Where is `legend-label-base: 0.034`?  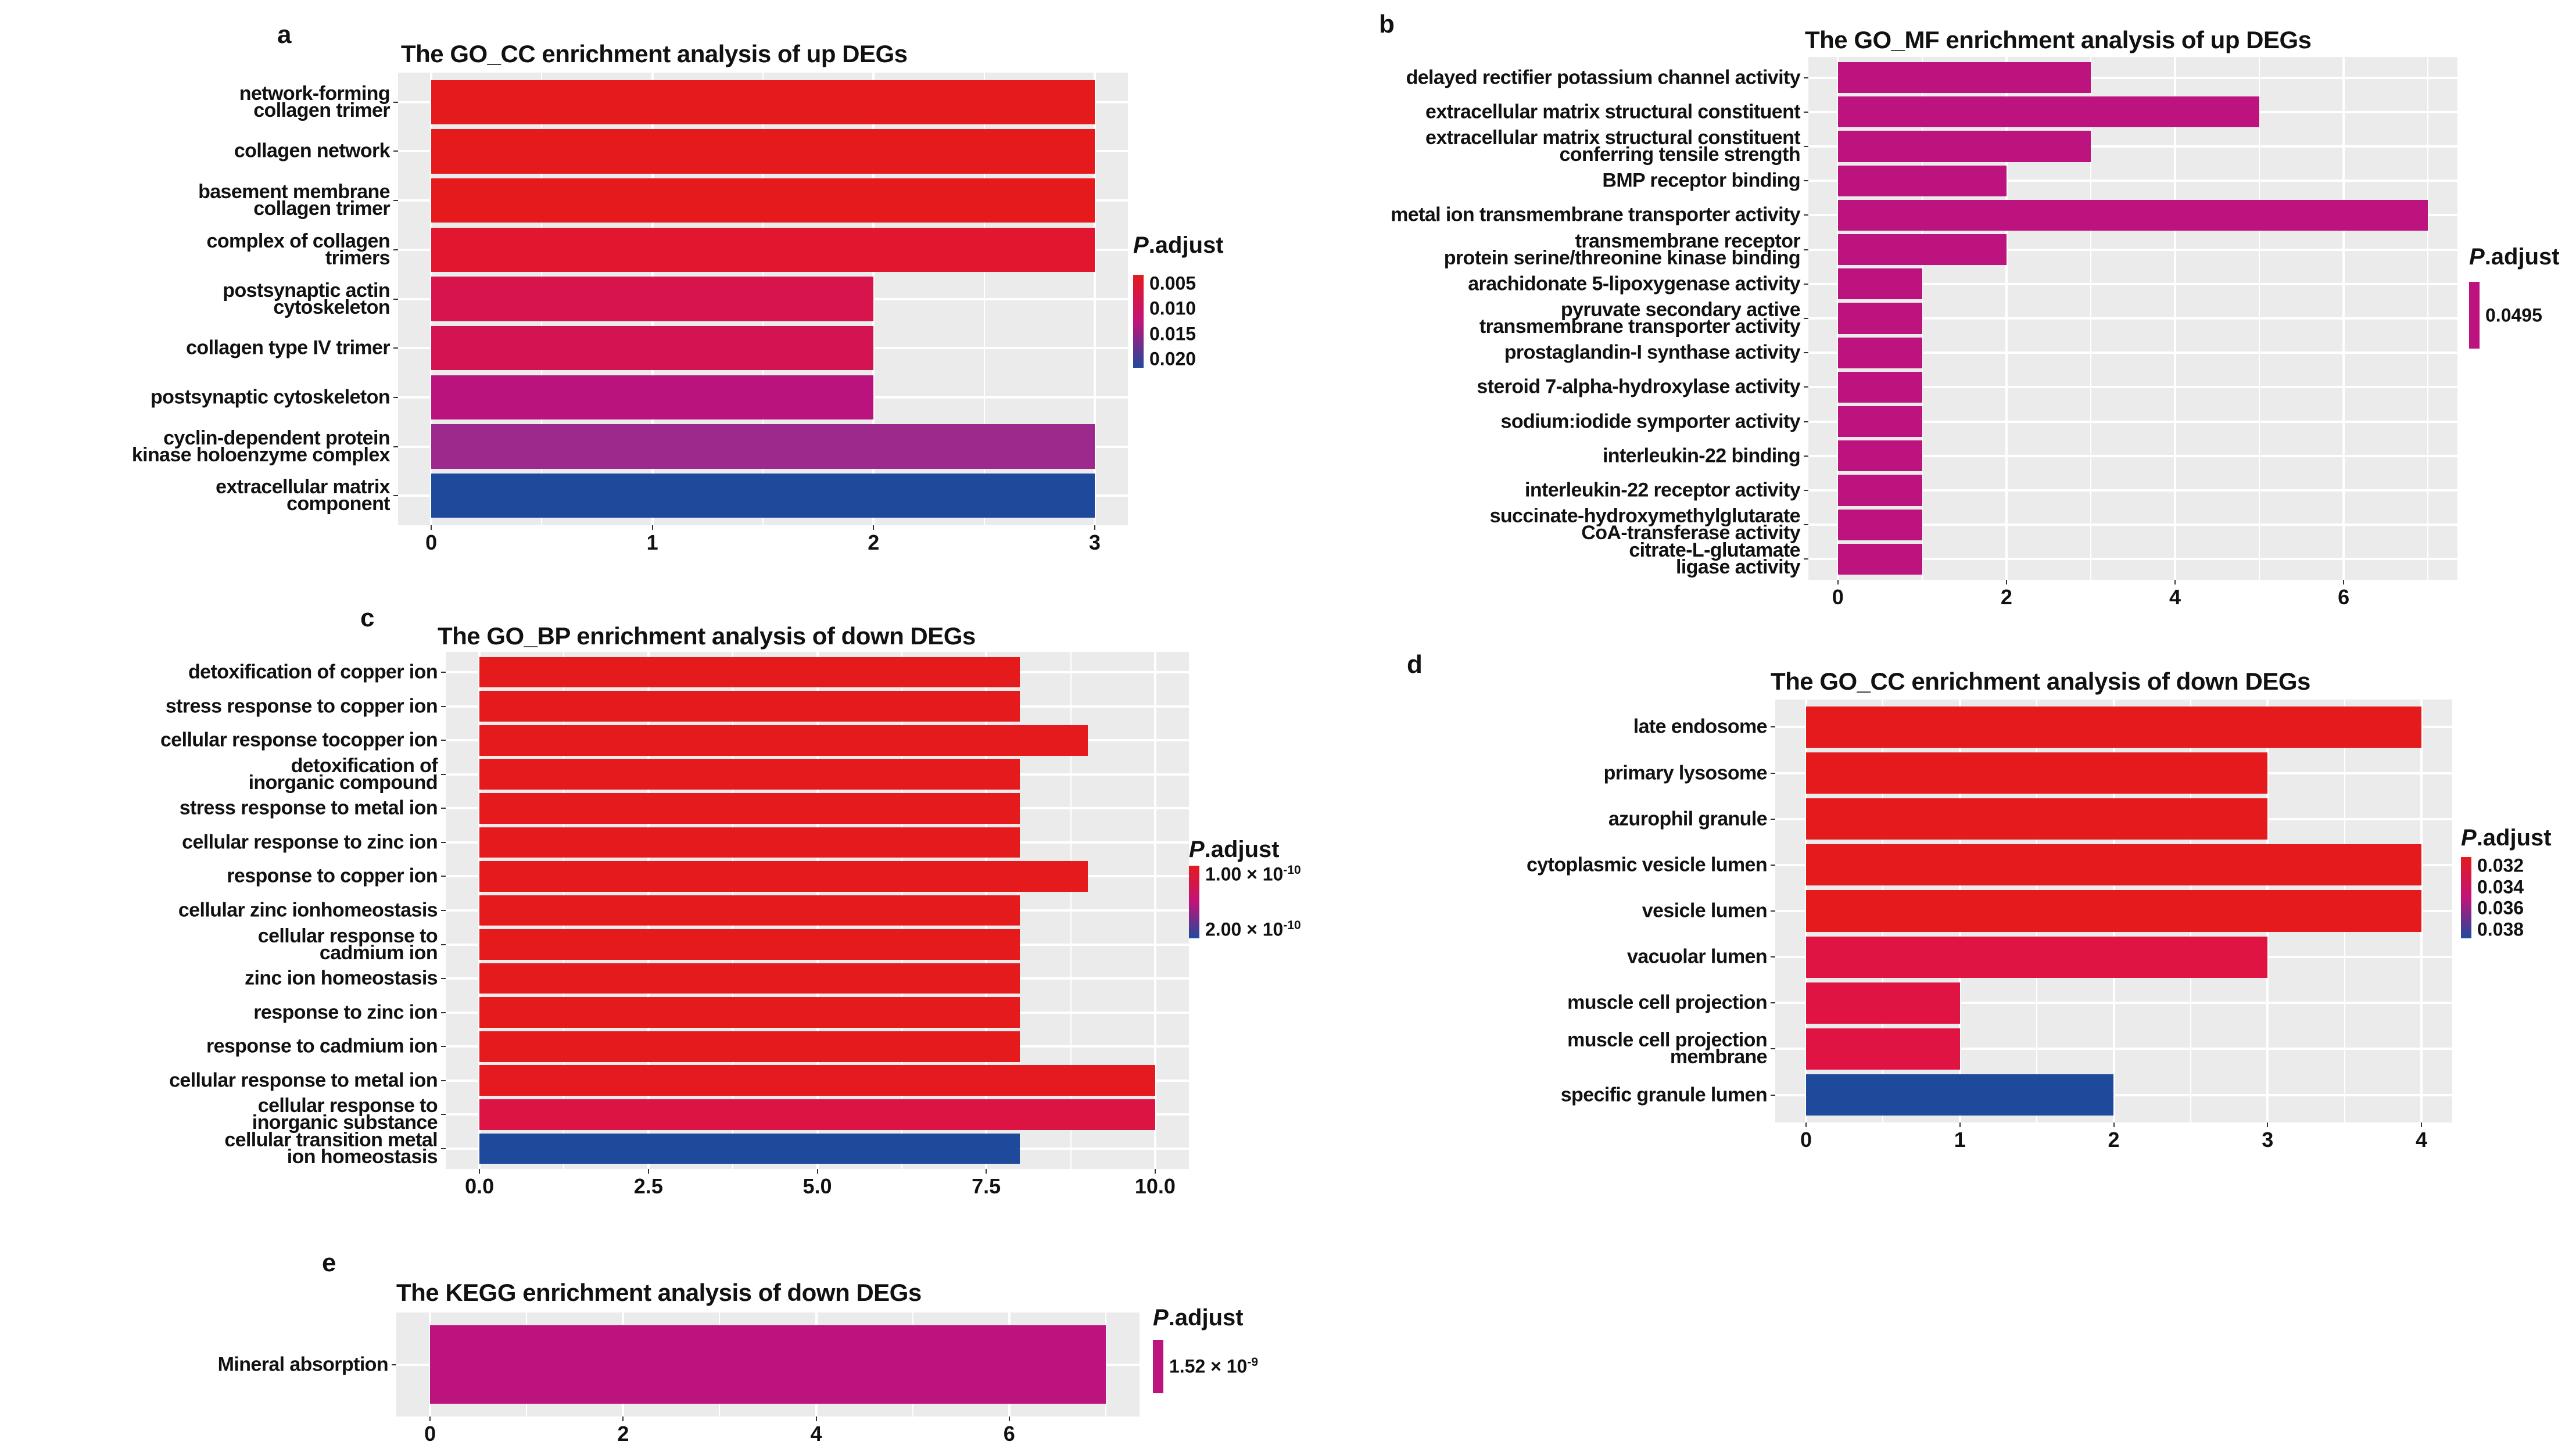 legend-label-base: 0.034 is located at coordinates (2500, 887).